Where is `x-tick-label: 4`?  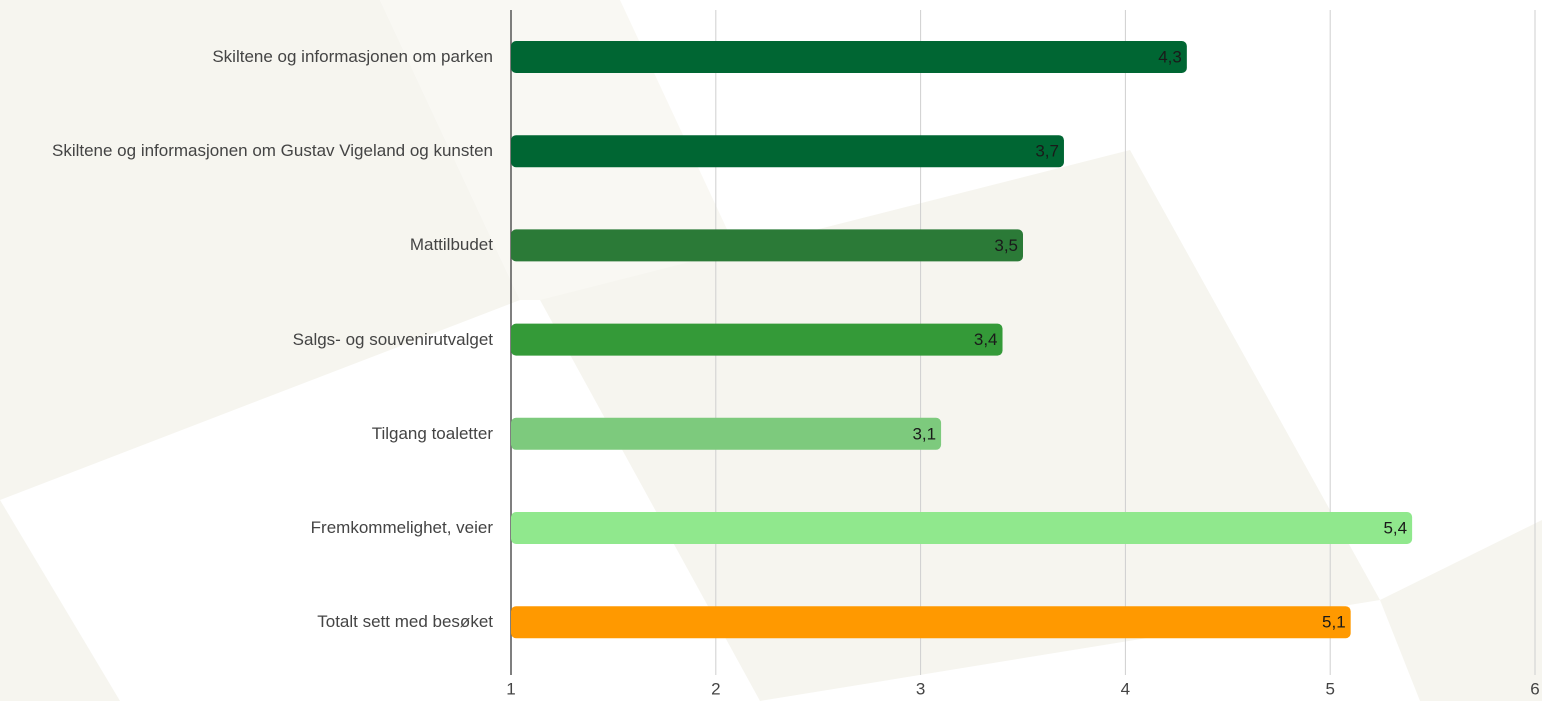 x-tick-label: 4 is located at coordinates (1125, 688).